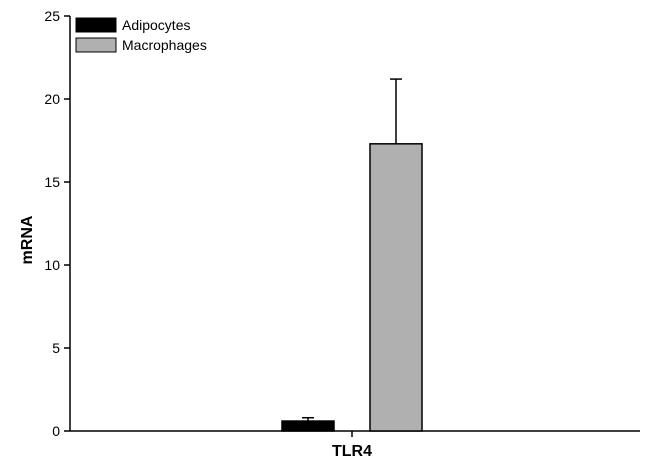 The width and height of the screenshot is (649, 463). What do you see at coordinates (156, 25) in the screenshot?
I see `legend-label-adipocytes: Adipocytes` at bounding box center [156, 25].